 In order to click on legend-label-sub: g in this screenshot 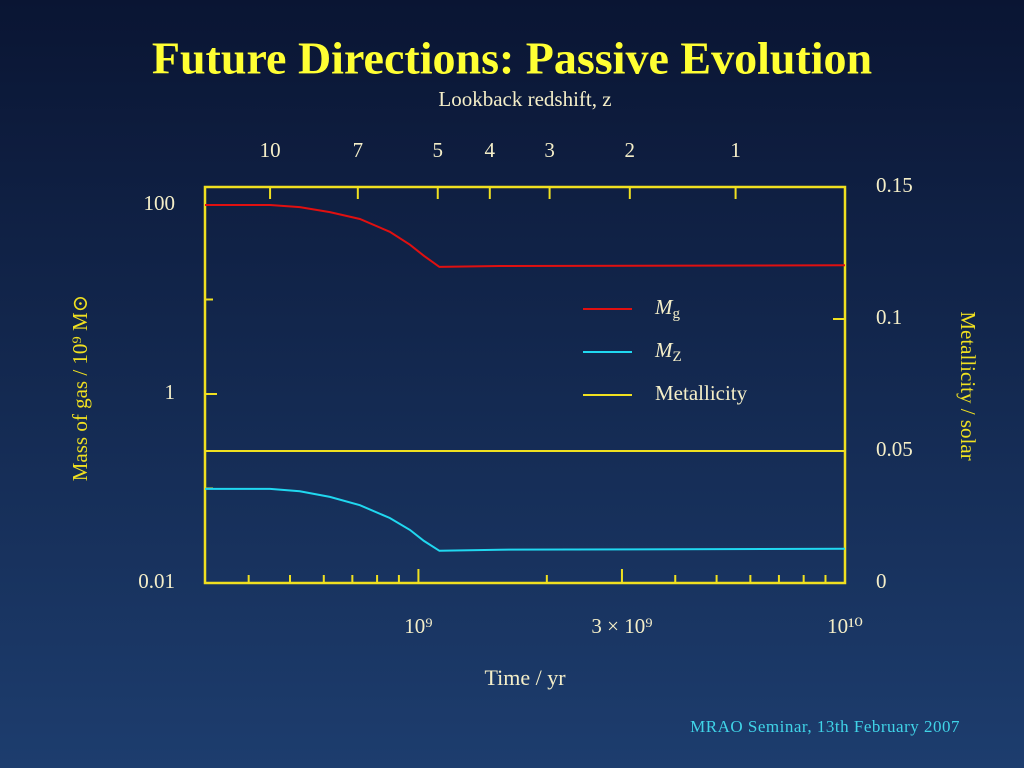, I will do `click(677, 314)`.